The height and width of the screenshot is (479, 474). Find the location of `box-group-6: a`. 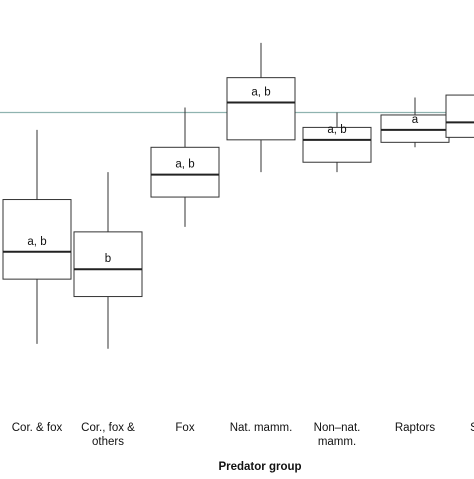

box-group-6: a is located at coordinates (415, 122).